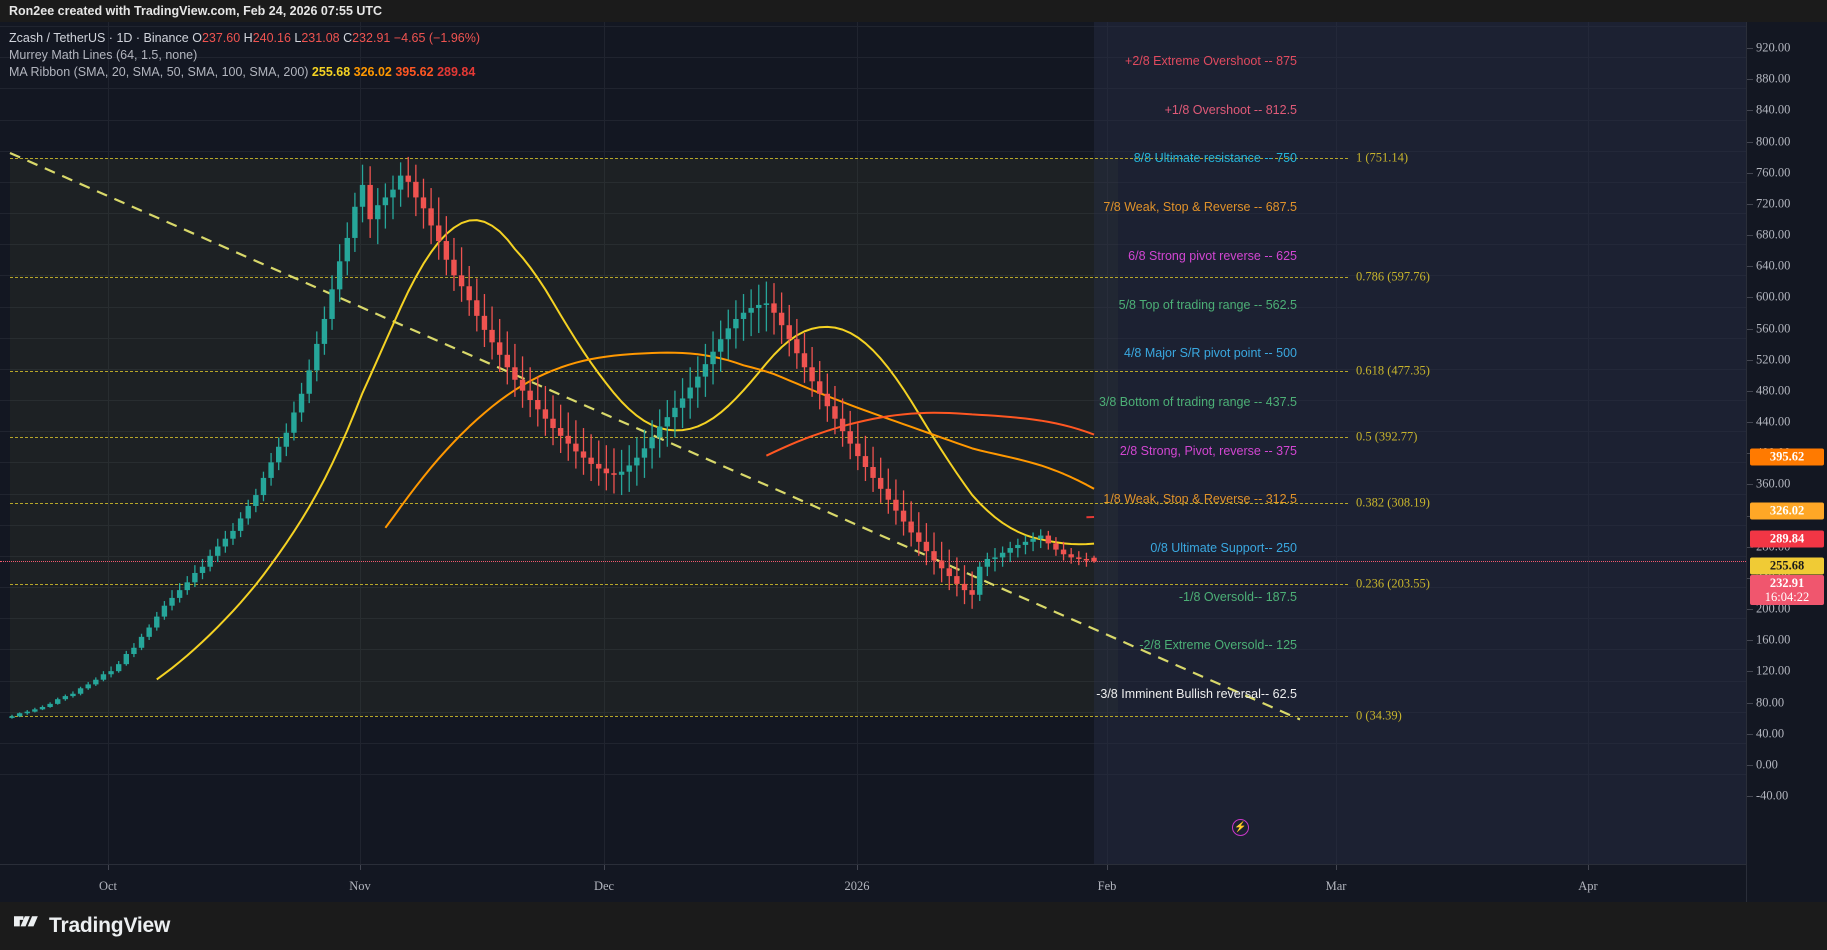 The height and width of the screenshot is (950, 1827). What do you see at coordinates (244, 55) in the screenshot?
I see `legend-murrey-row: Murrey Math Lines (64, 1.5, none)` at bounding box center [244, 55].